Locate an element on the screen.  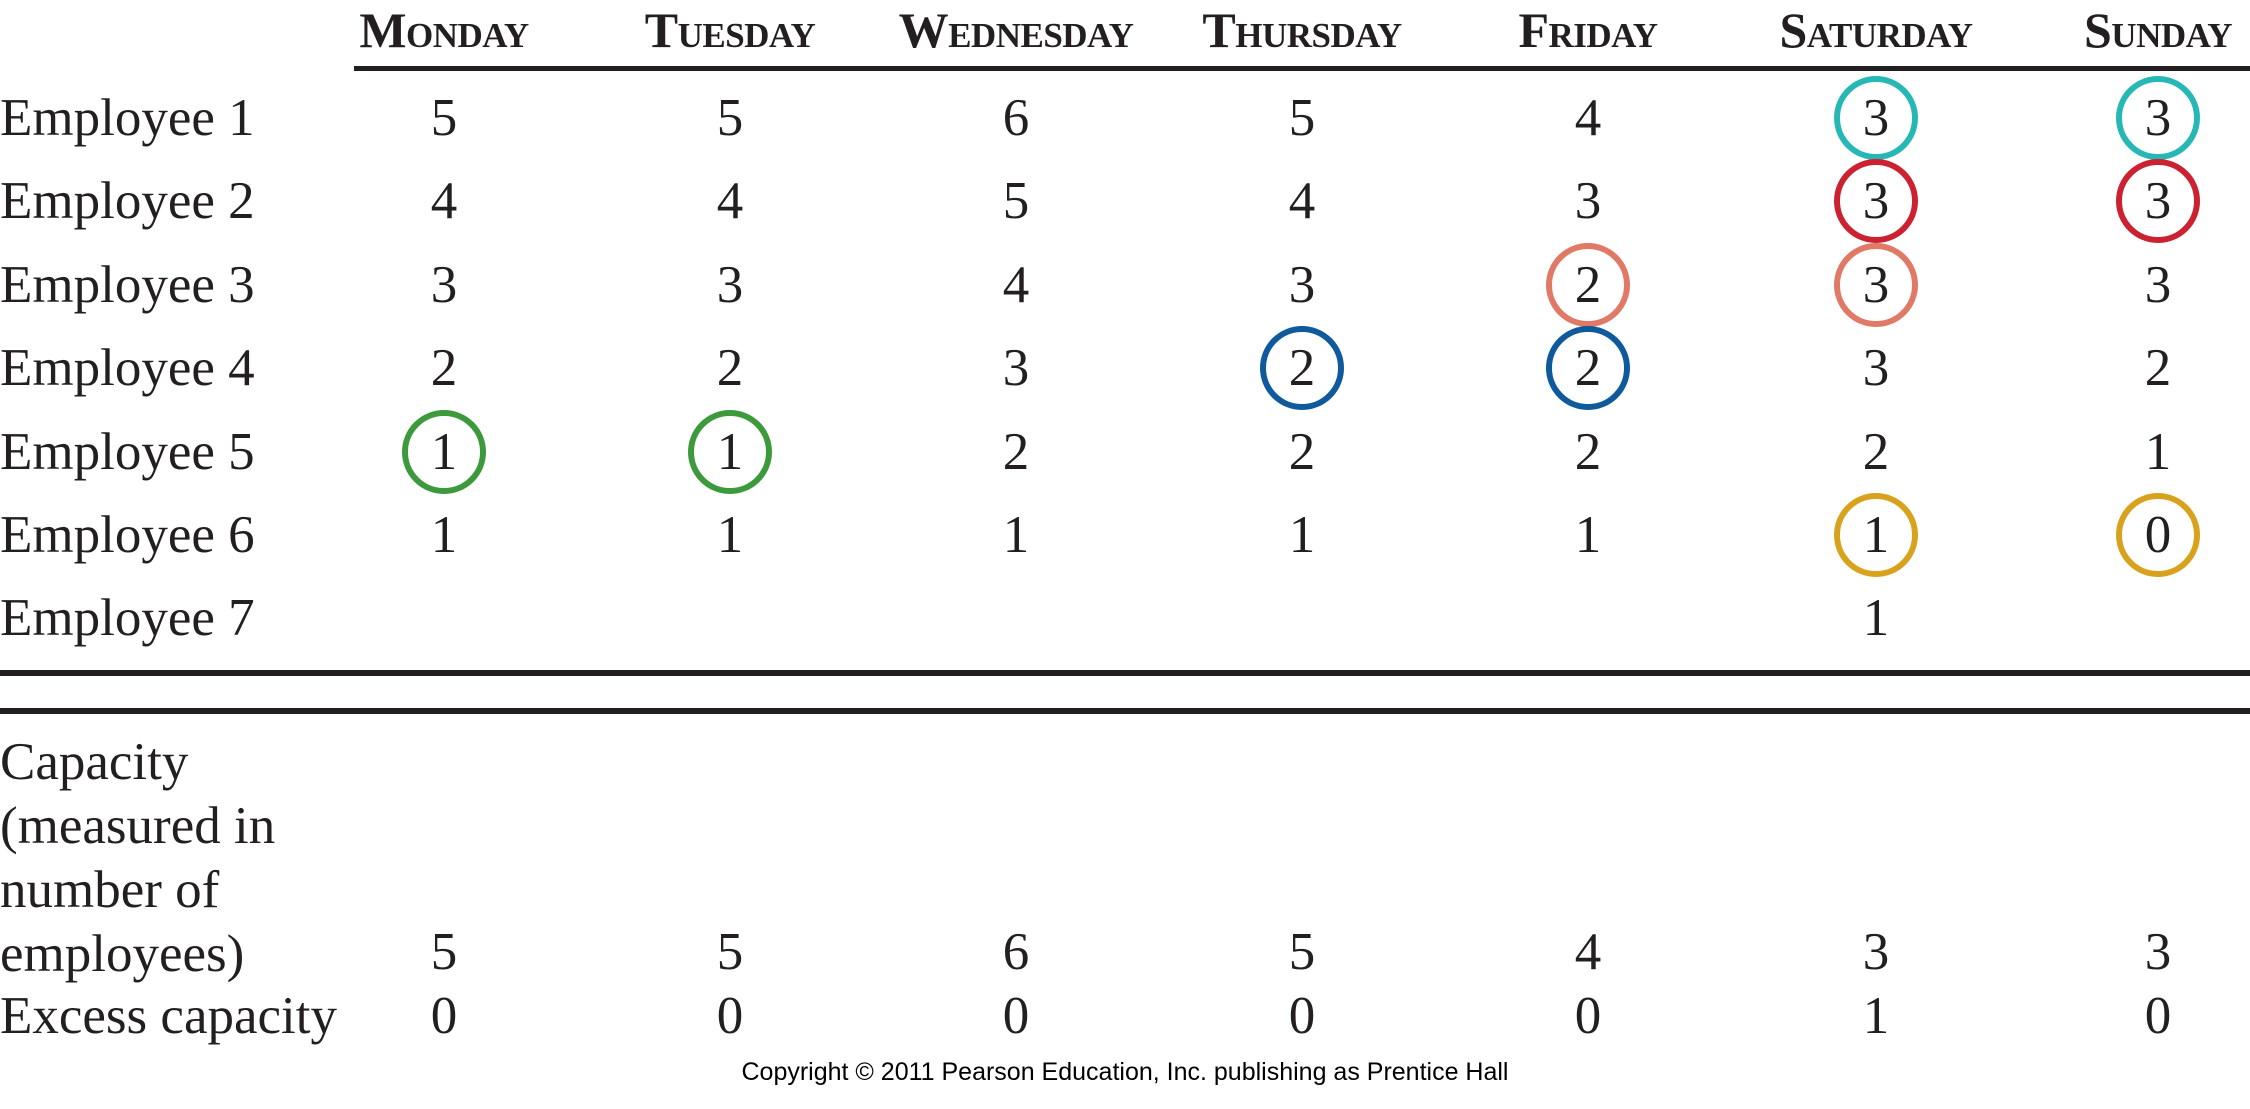
day-header-saturday: Saturday is located at coordinates (1876, 30).